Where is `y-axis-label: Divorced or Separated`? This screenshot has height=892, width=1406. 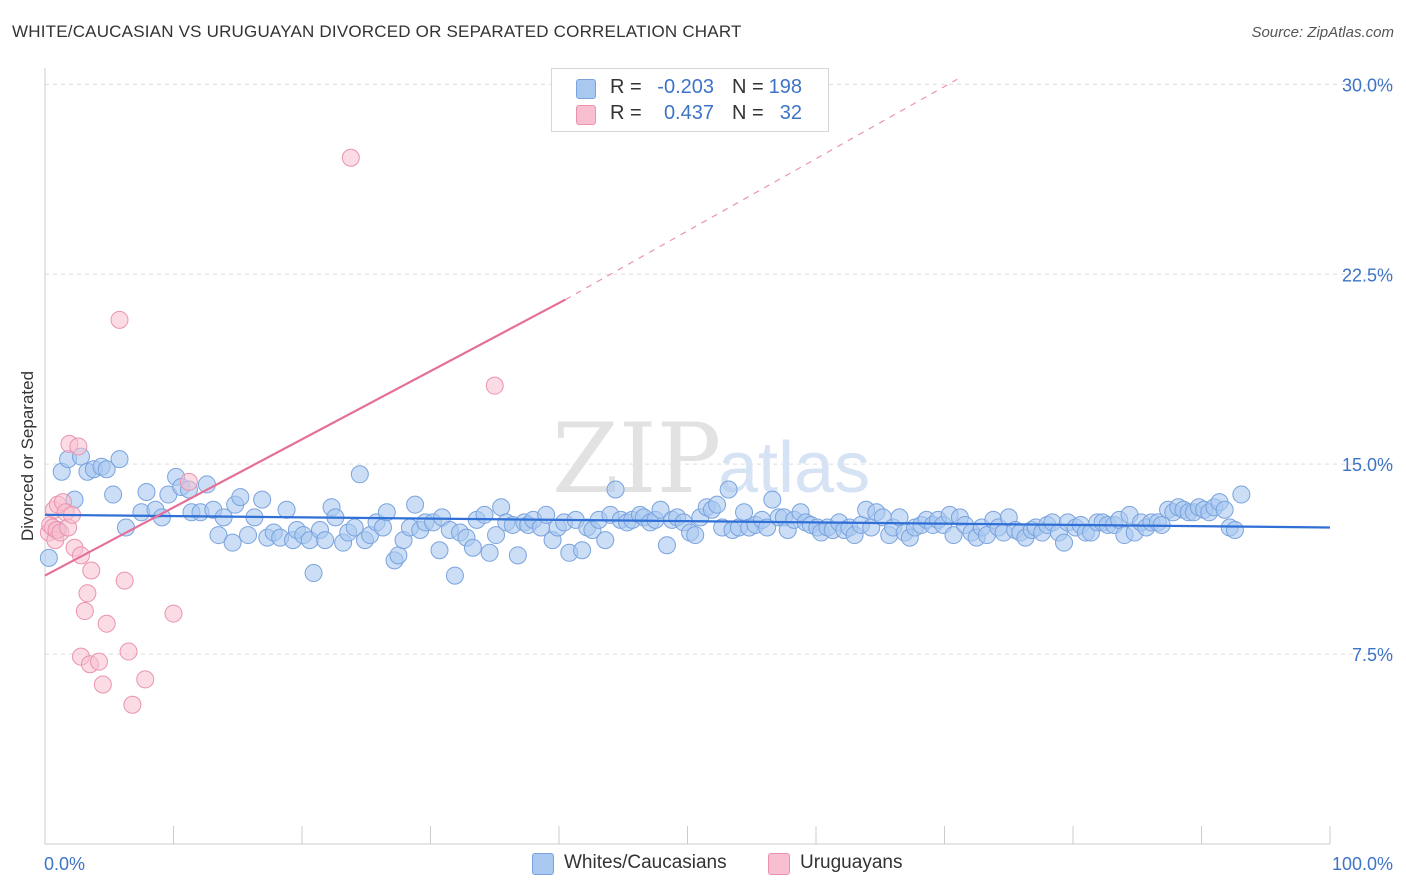 y-axis-label: Divorced or Separated is located at coordinates (27, 456).